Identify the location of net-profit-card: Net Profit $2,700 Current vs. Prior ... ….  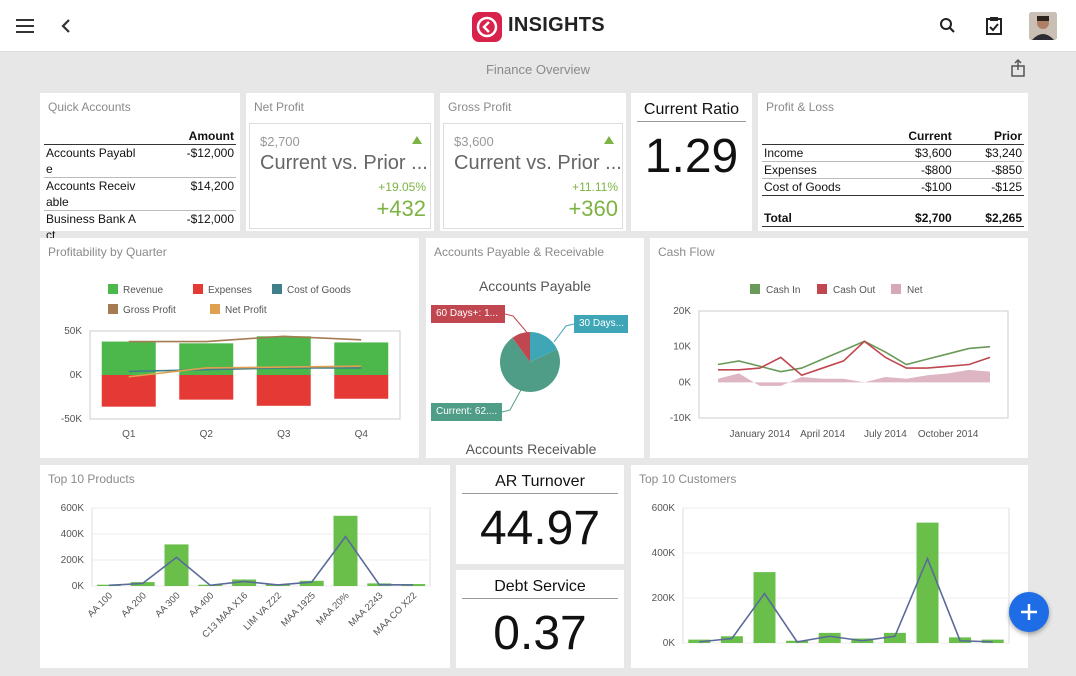
(340, 162).